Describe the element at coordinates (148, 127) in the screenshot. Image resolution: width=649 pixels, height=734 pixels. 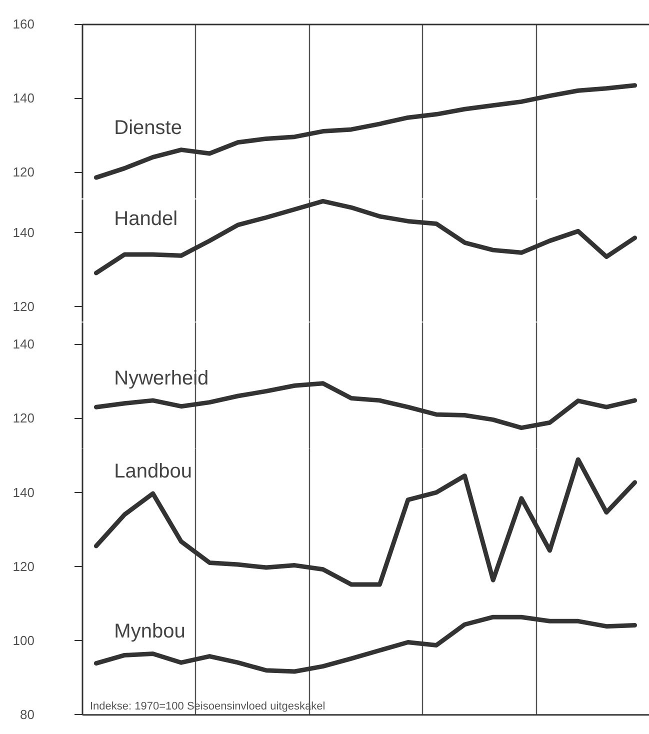
I see `series-label: Dienste` at that location.